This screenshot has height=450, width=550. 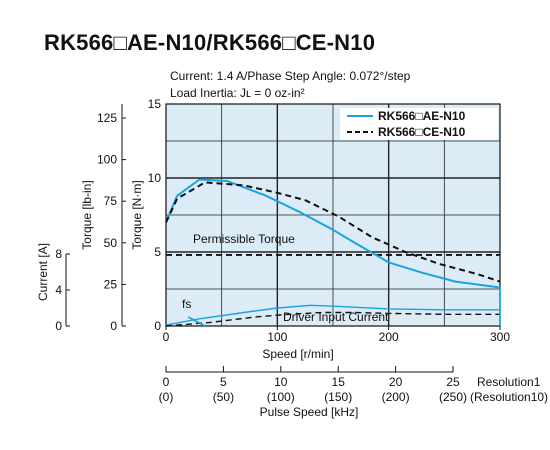 I want to click on pulse-axis-label: Pulse Speed [kHz], so click(x=309, y=412).